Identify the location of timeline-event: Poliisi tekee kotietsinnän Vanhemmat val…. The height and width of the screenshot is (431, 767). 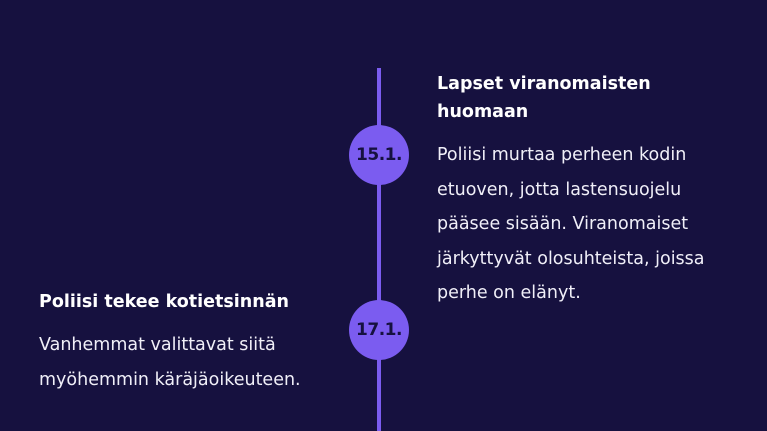
(189, 342).